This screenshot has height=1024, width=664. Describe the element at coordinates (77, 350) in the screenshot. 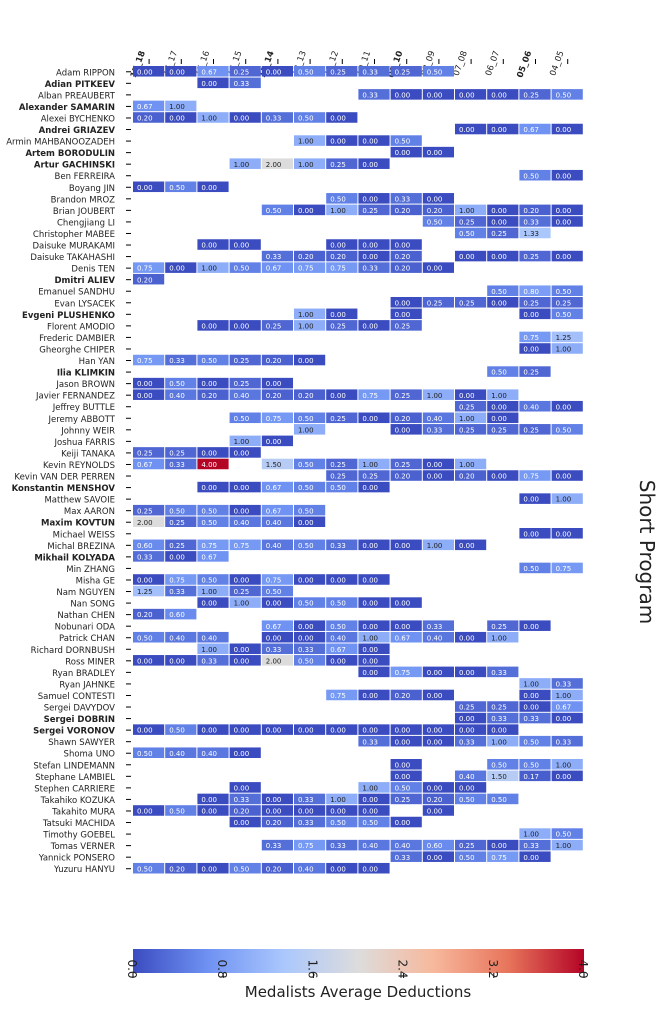

I see `skater-label-gheorghe-chiper: Gheorghe CHIPER` at that location.